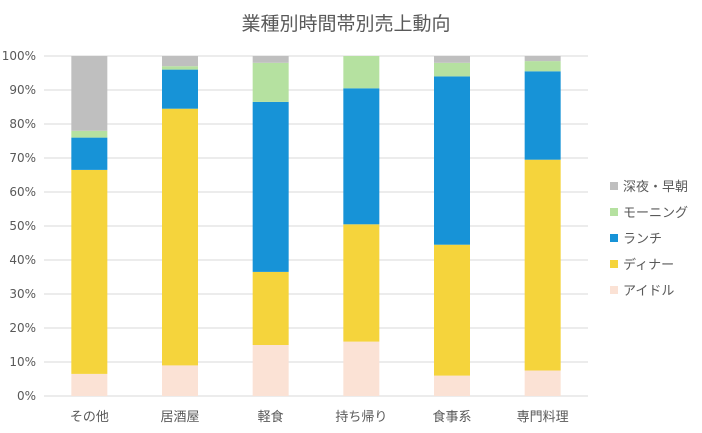  I want to click on y-tick-label: 30%, so click(22, 294).